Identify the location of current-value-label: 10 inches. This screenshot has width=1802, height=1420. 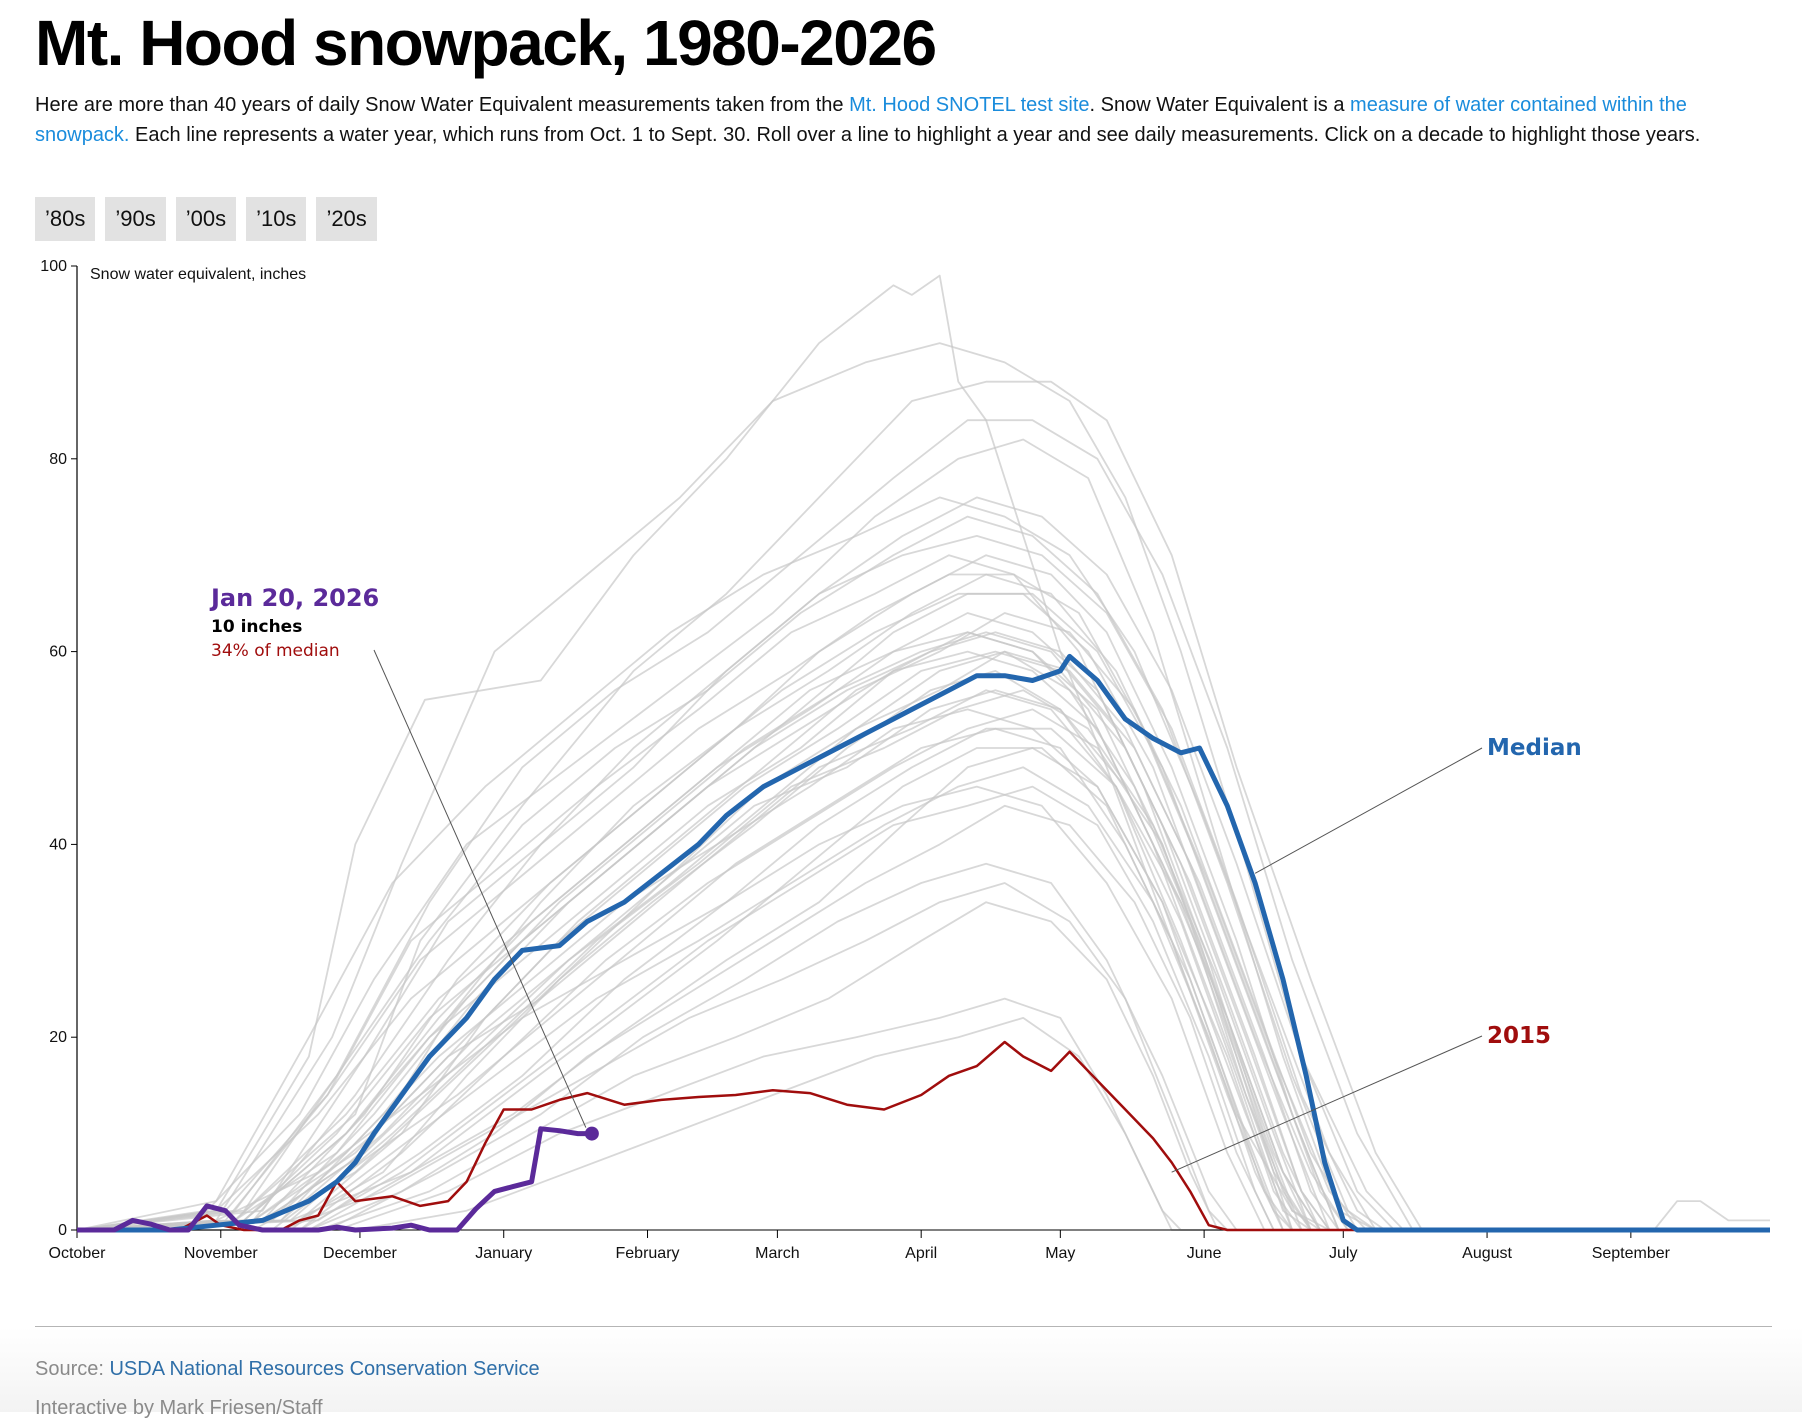
(256, 627).